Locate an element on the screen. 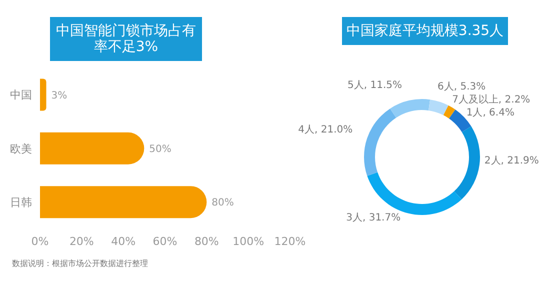 The height and width of the screenshot is (284, 556). data-label: 3% is located at coordinates (59, 96).